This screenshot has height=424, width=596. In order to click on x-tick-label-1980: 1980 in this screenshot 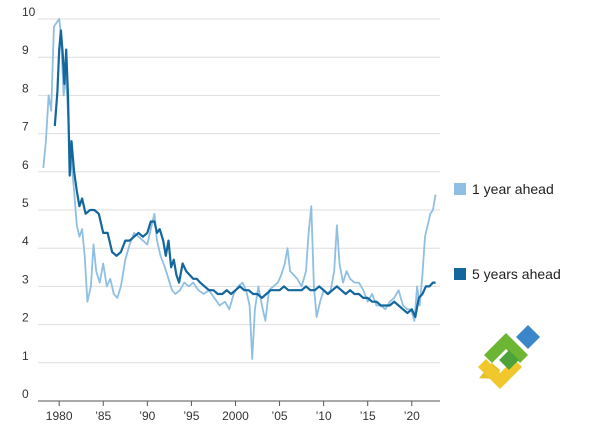, I will do `click(59, 416)`.